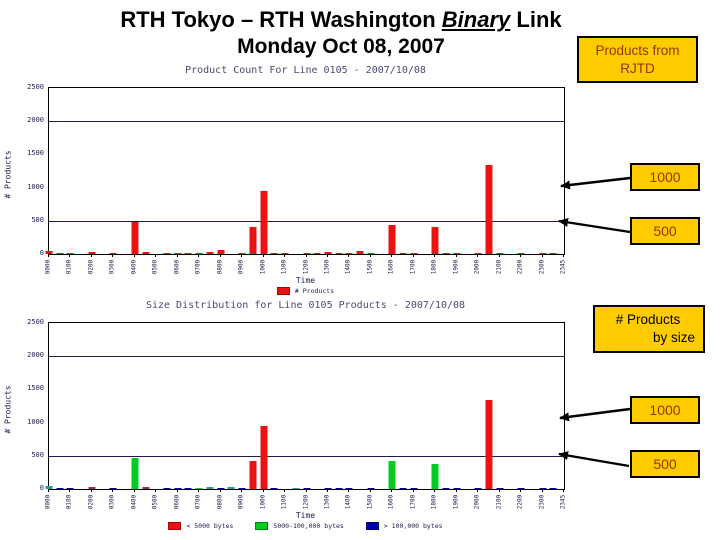 This screenshot has height=540, width=720. What do you see at coordinates (648, 320) in the screenshot?
I see `callout-text-line1: # Products` at bounding box center [648, 320].